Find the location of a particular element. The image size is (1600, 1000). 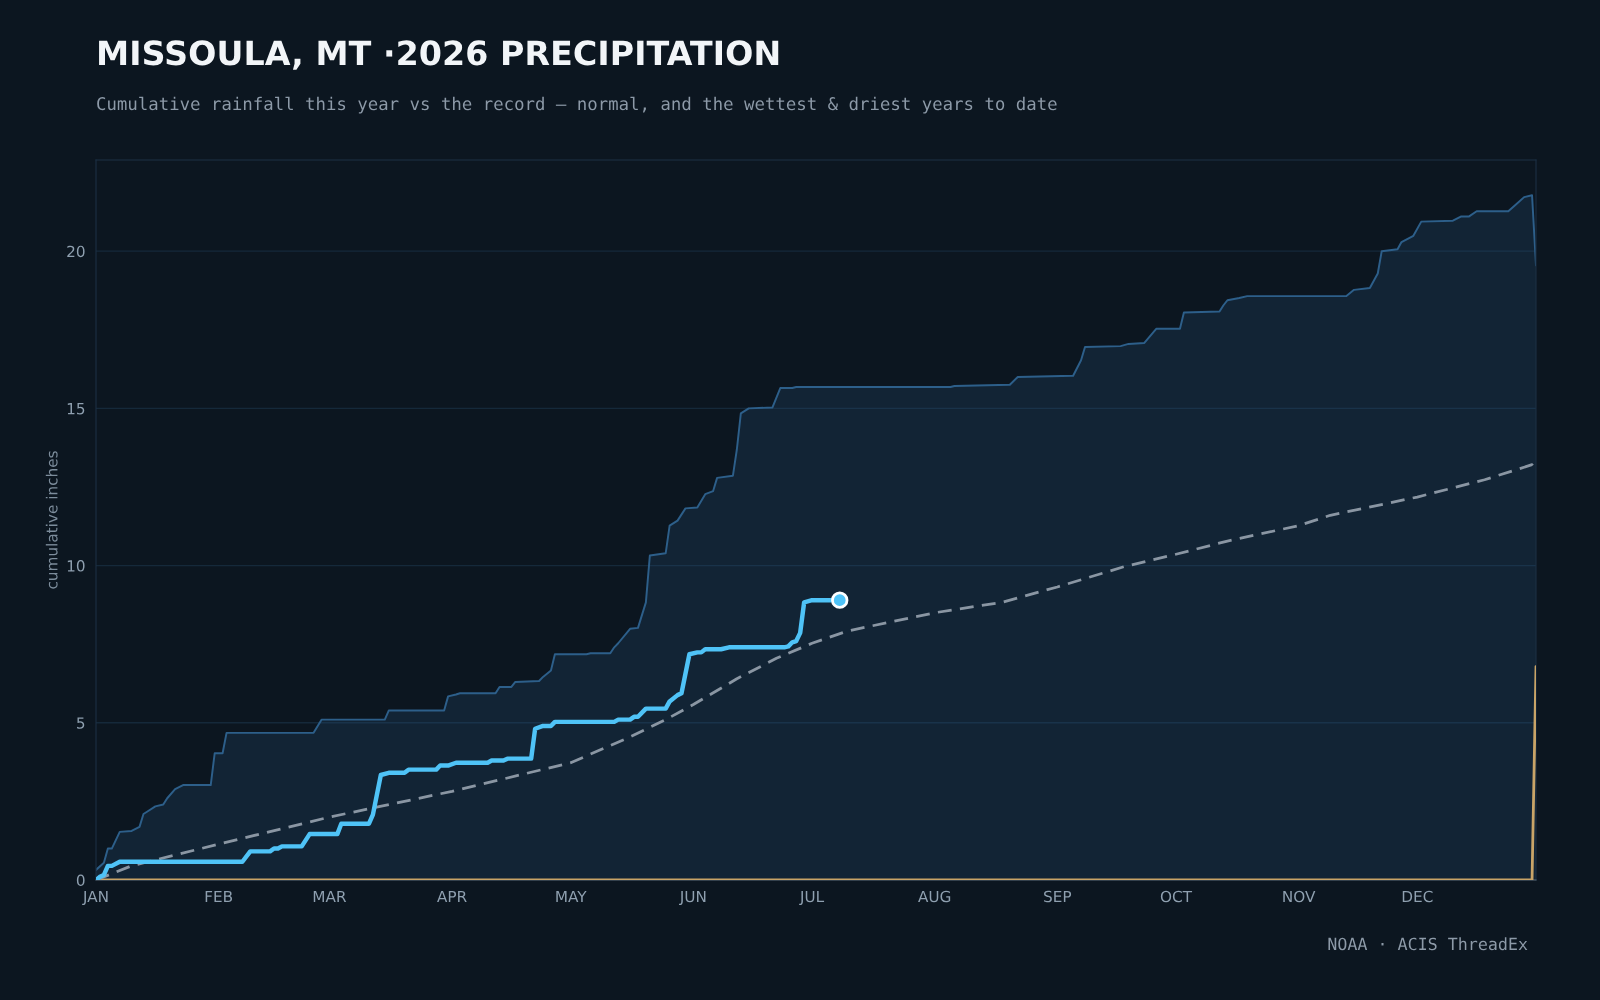

y-axis-title: cumulative inches is located at coordinates (51, 520).